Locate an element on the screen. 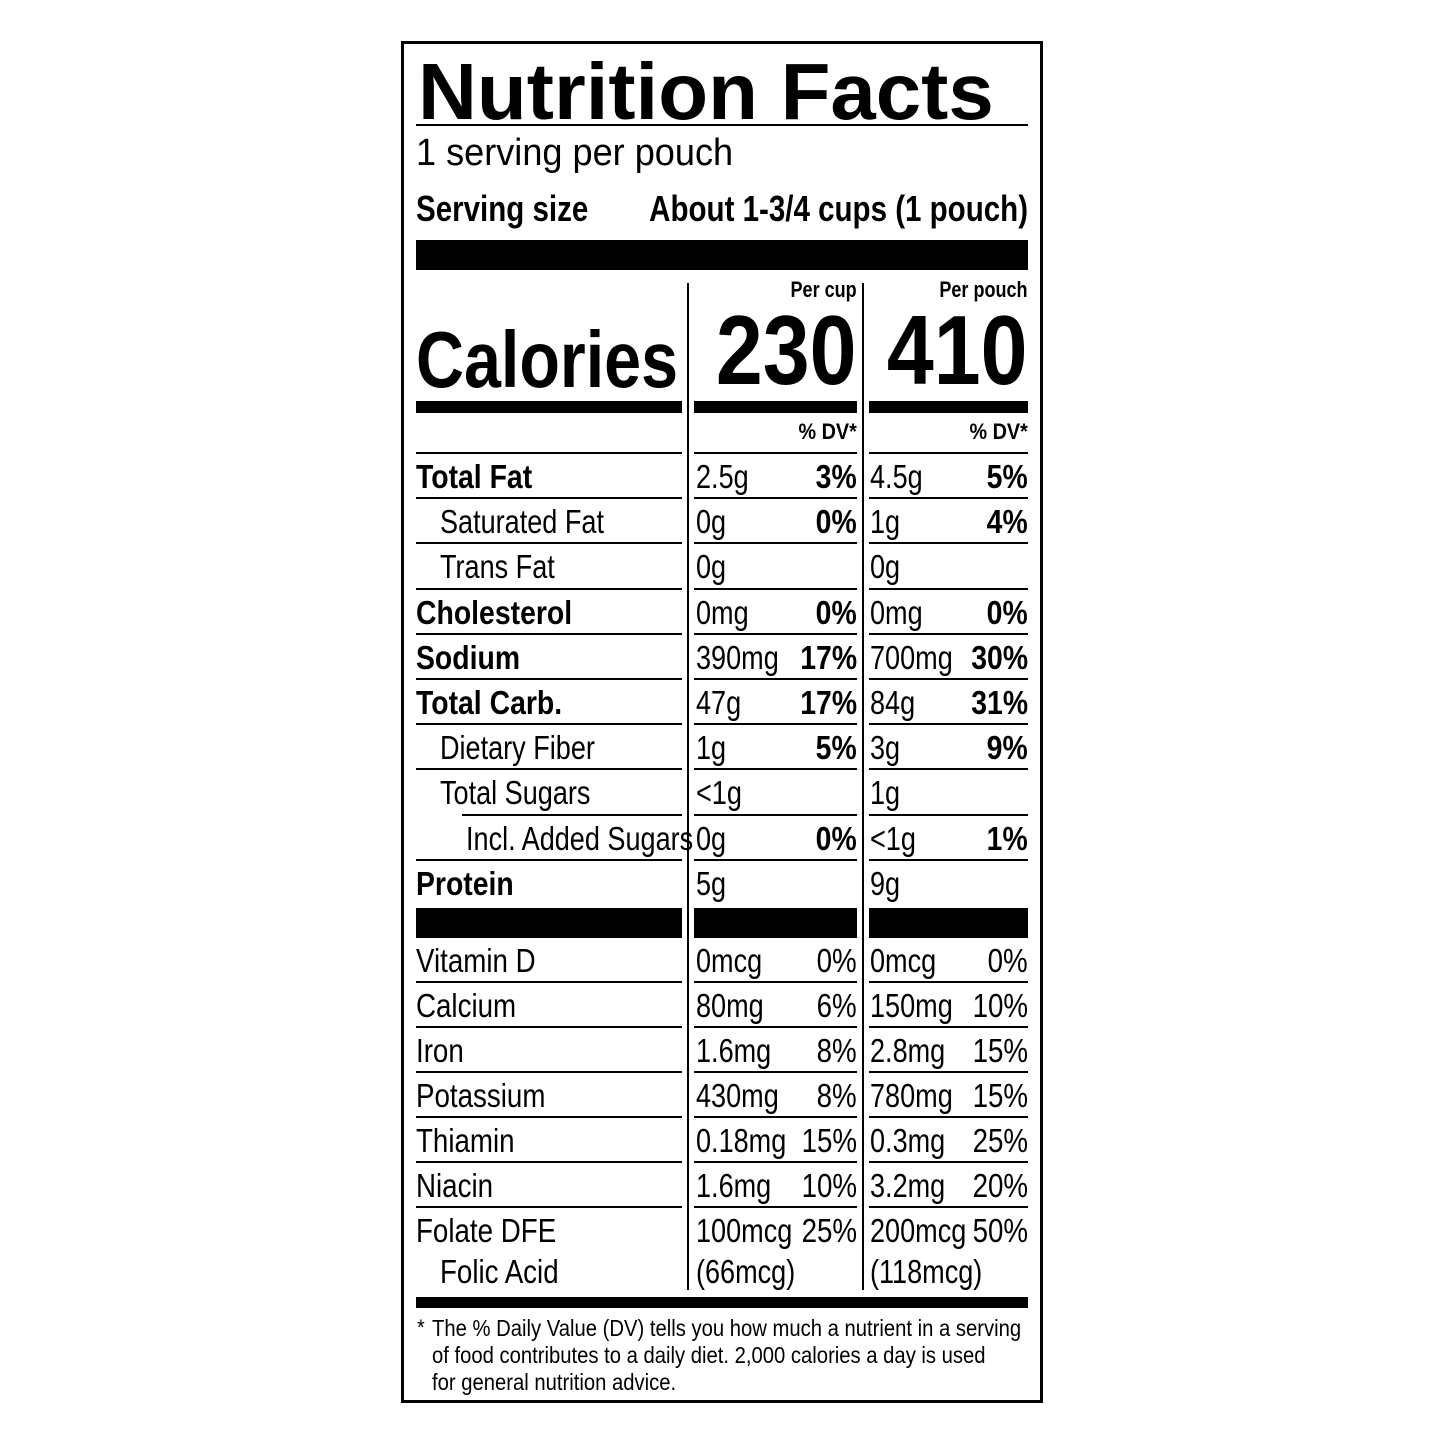 The height and width of the screenshot is (1445, 1445). folic-acid-cup: (66mcg) is located at coordinates (756, 1271).